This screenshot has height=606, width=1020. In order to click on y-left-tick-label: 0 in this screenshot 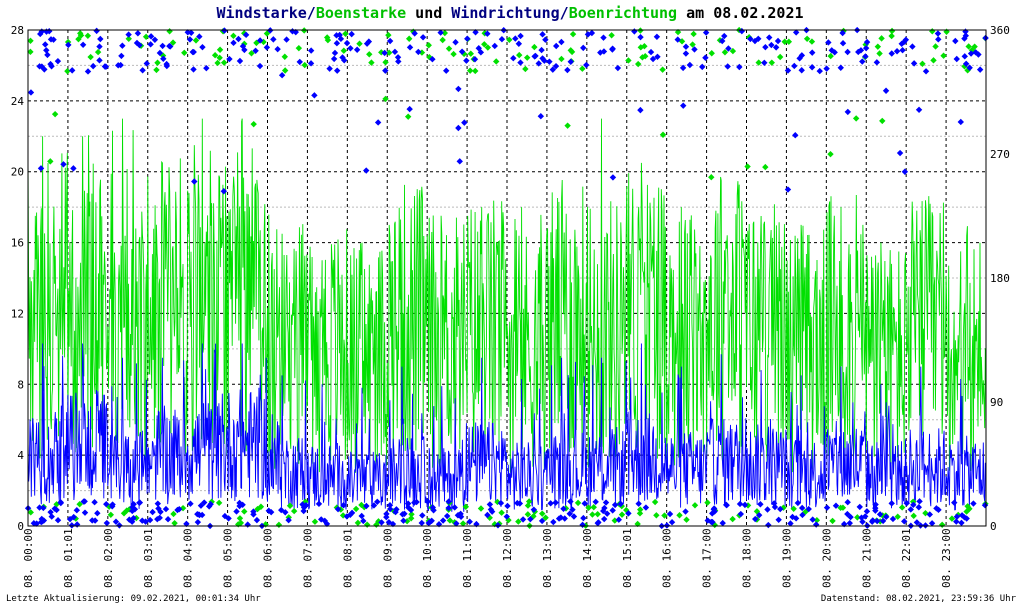, I will do `click(20, 526)`.